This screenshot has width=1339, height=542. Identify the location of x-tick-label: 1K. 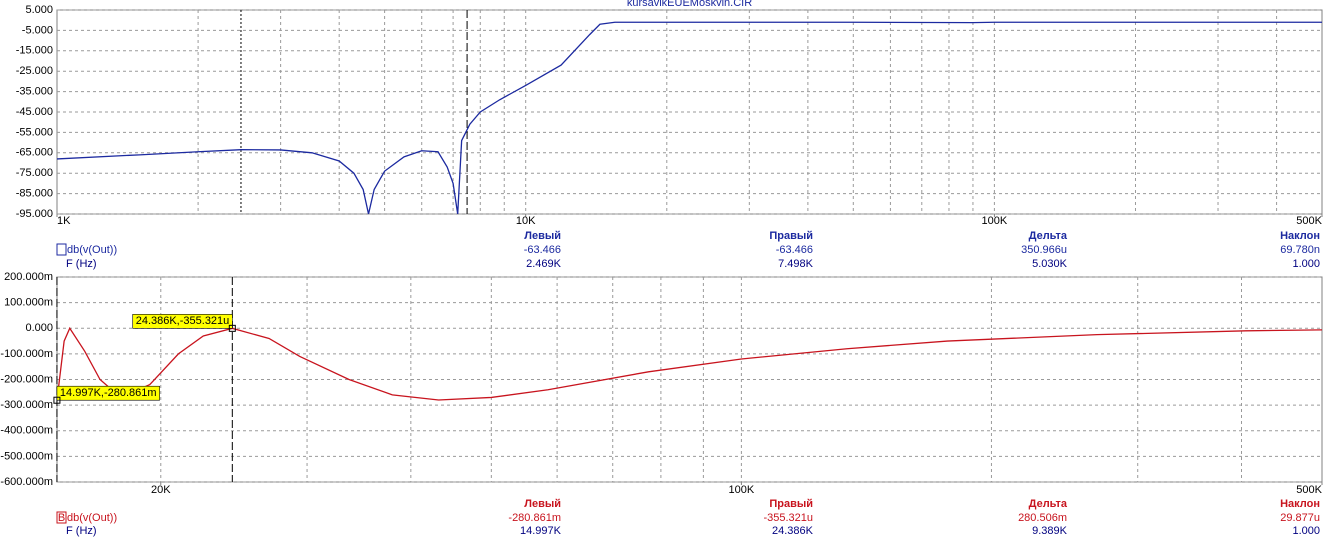
(64, 221).